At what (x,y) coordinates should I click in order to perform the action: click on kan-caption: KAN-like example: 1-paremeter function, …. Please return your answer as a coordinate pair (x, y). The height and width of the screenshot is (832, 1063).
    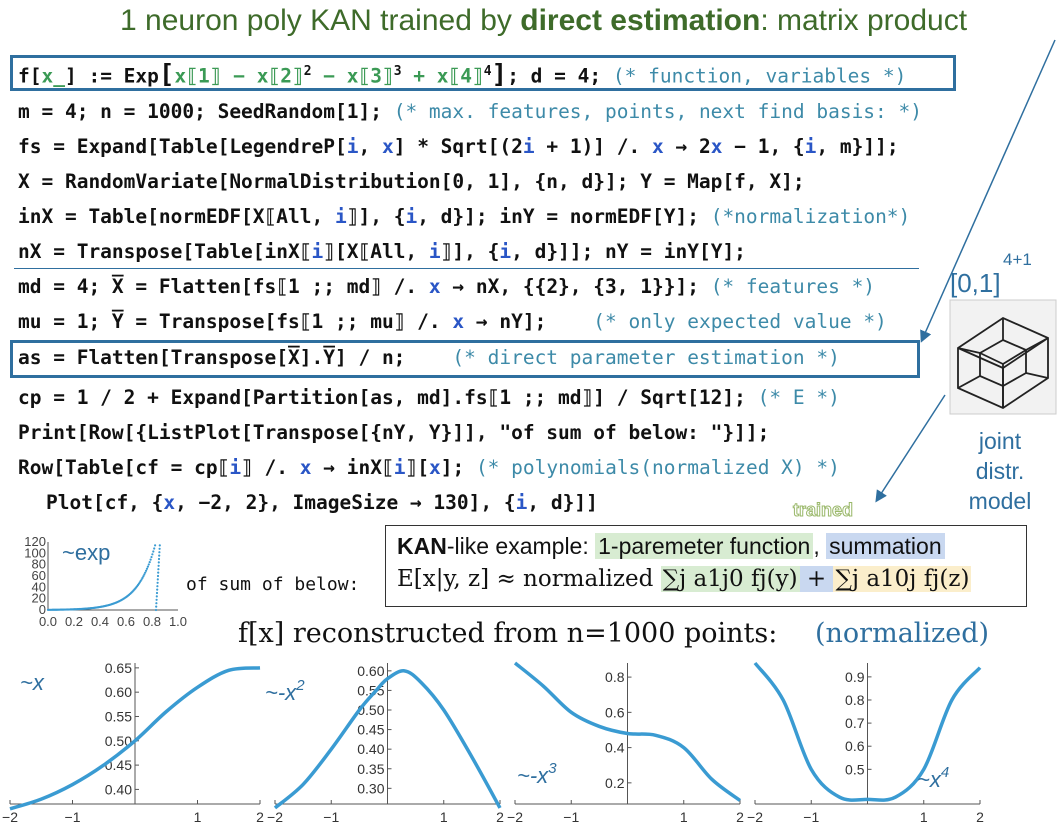
    Looking at the image, I should click on (671, 546).